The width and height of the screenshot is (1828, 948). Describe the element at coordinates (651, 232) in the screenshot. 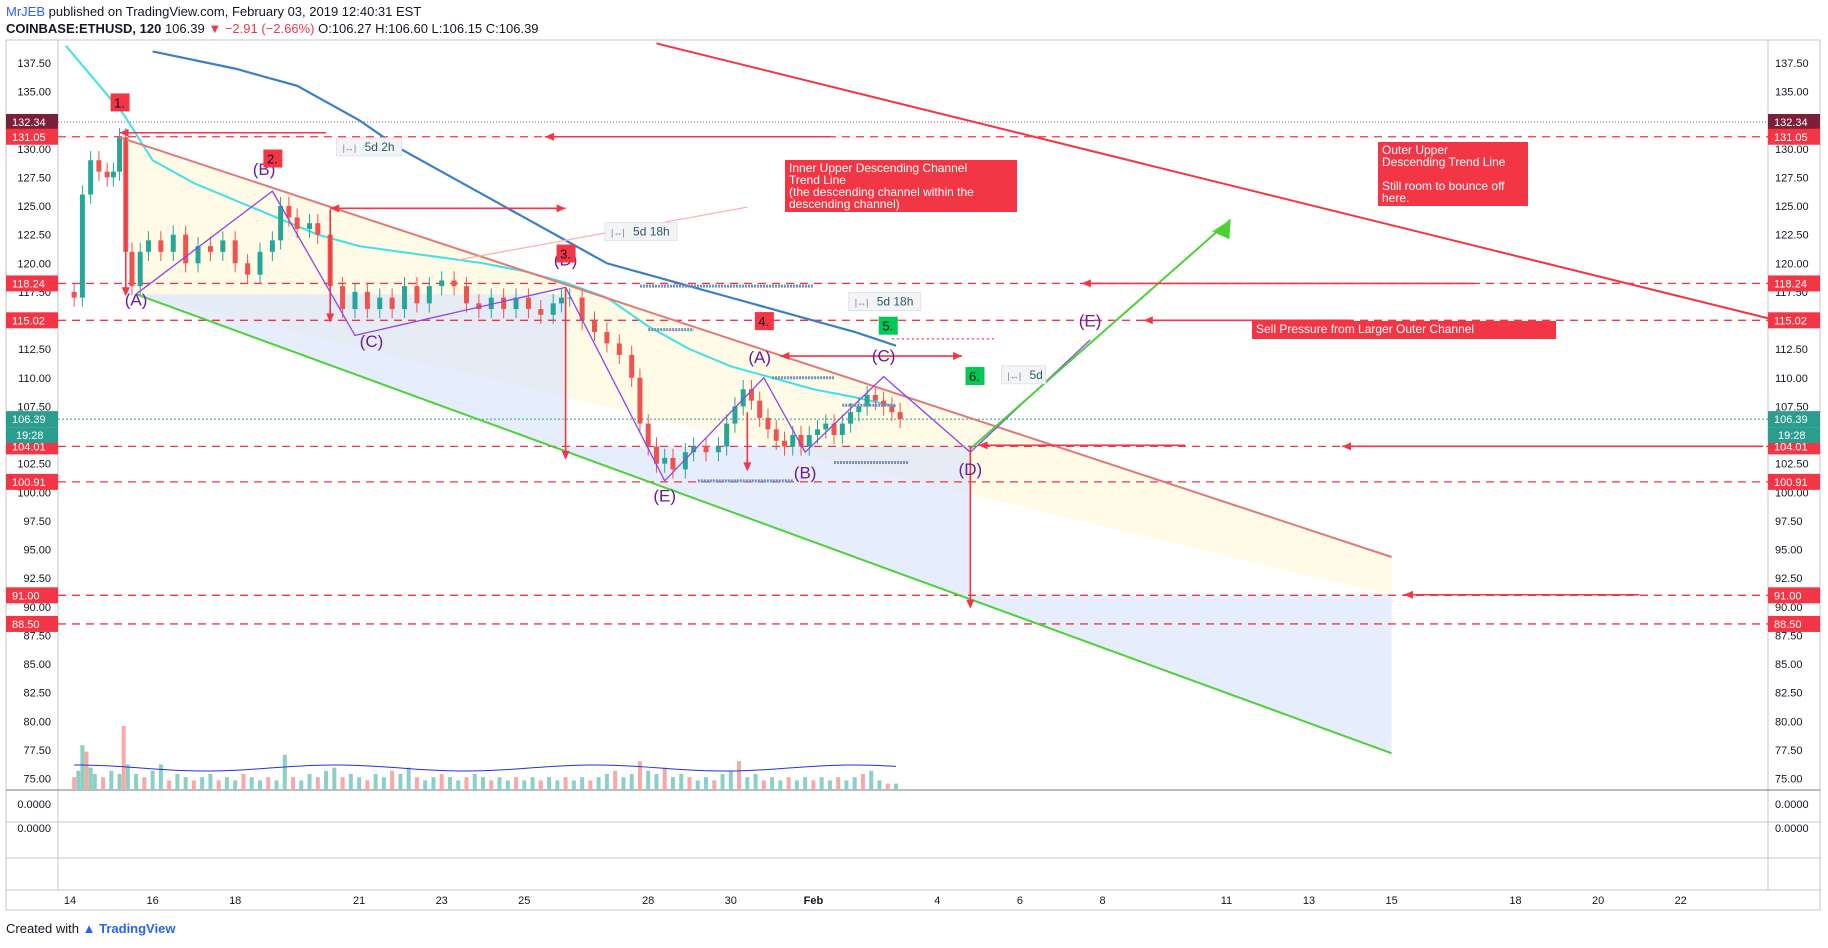

I see `time-span-label: 5d 18h` at that location.